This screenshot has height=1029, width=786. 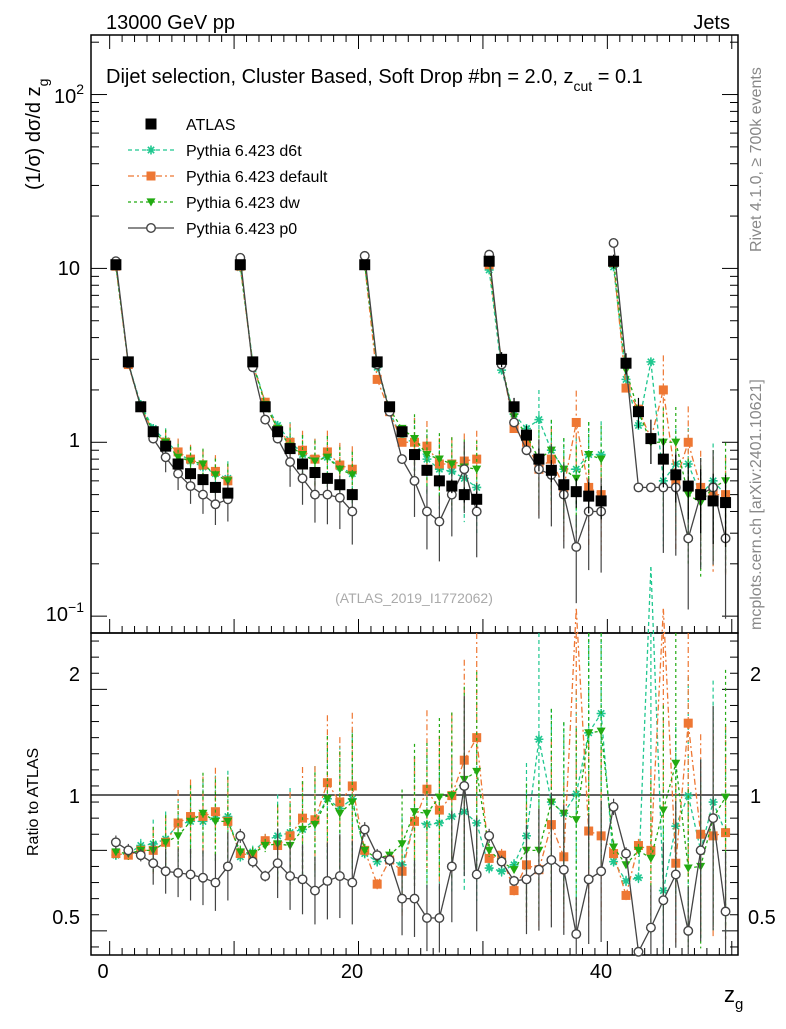 What do you see at coordinates (80, 89) in the screenshot?
I see `y-tick-100-exp: 2` at bounding box center [80, 89].